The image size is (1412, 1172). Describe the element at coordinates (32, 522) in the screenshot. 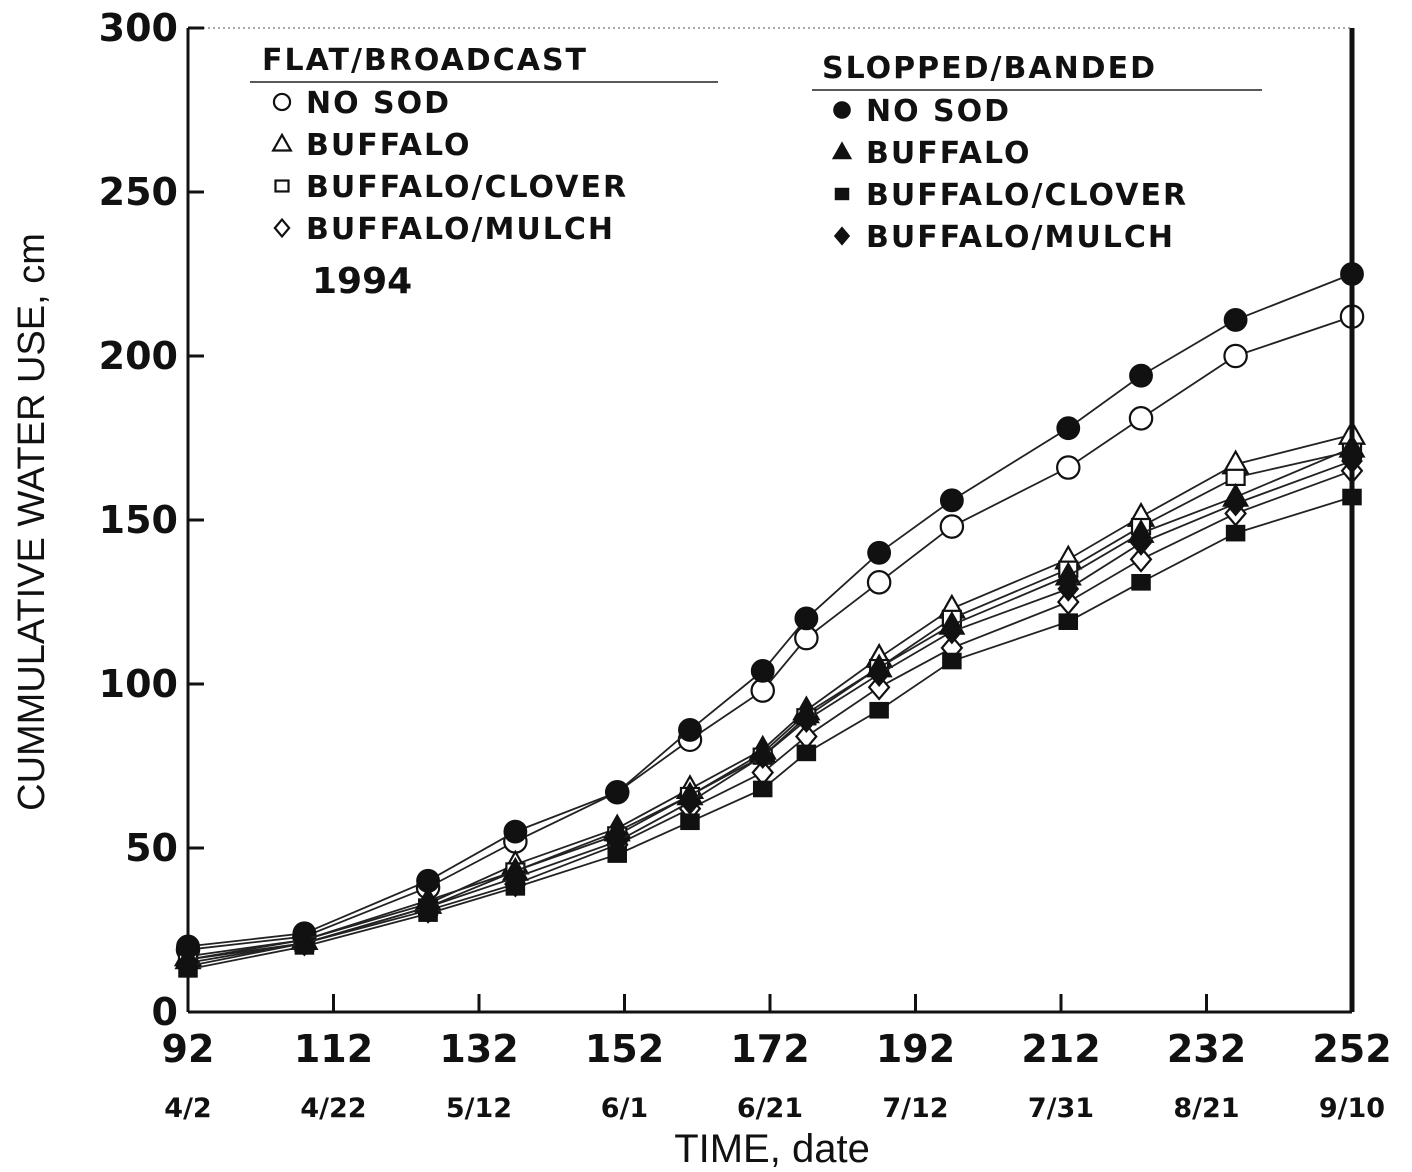

I see `y-axis-title: CUMMULATIVE WATER USE, cm` at that location.